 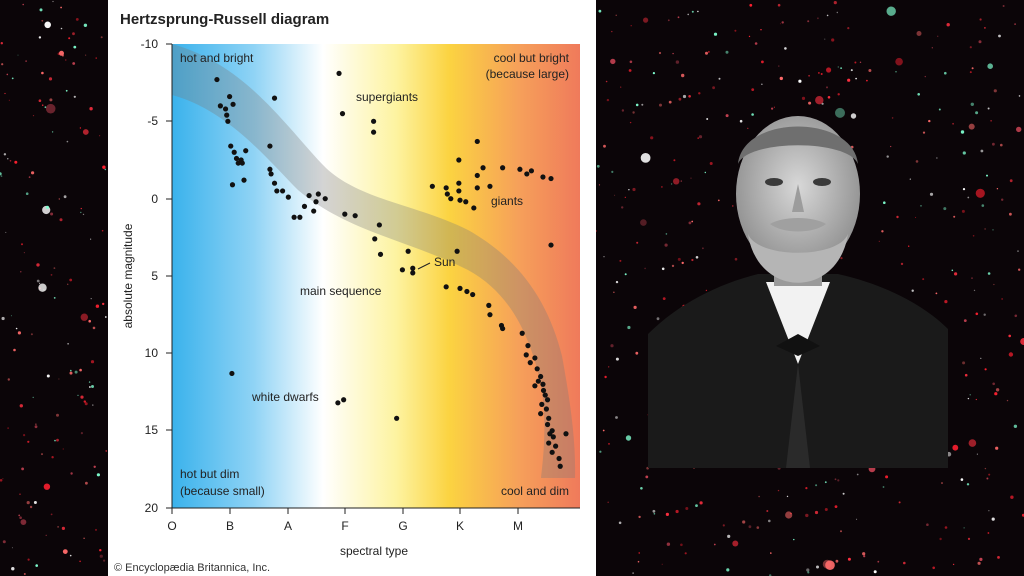 I want to click on region-label-hot-bright: hot and bright, so click(x=217, y=58).